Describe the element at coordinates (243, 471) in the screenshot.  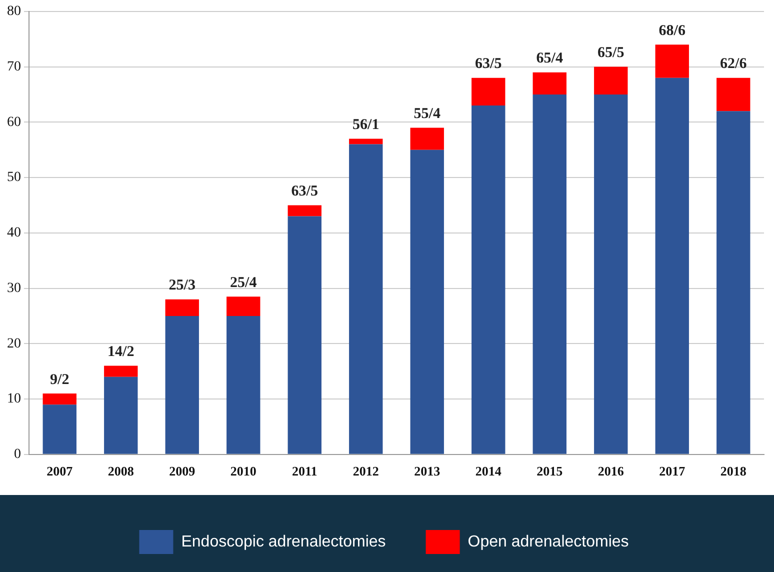
I see `x-tick-label: 2010` at that location.